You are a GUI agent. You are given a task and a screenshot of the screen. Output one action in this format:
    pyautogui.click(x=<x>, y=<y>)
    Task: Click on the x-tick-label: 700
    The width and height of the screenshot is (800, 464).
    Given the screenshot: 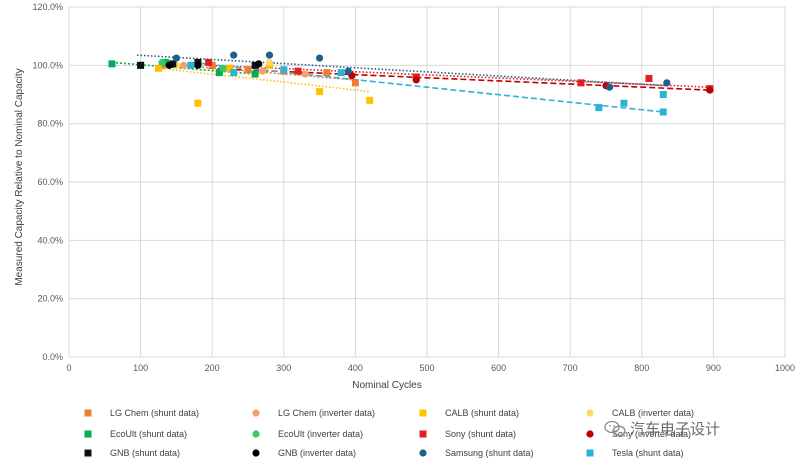 What is the action you would take?
    pyautogui.click(x=570, y=368)
    